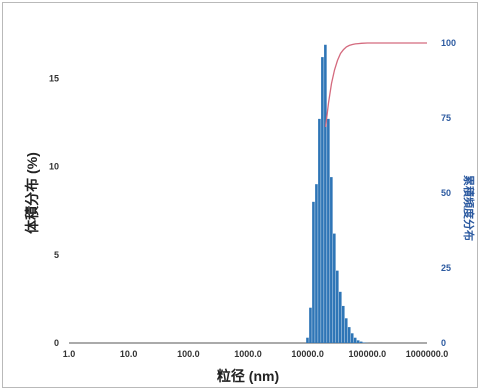 The height and width of the screenshot is (392, 482). What do you see at coordinates (248, 376) in the screenshot?
I see `x-axis-label: 粒径 (nm)` at bounding box center [248, 376].